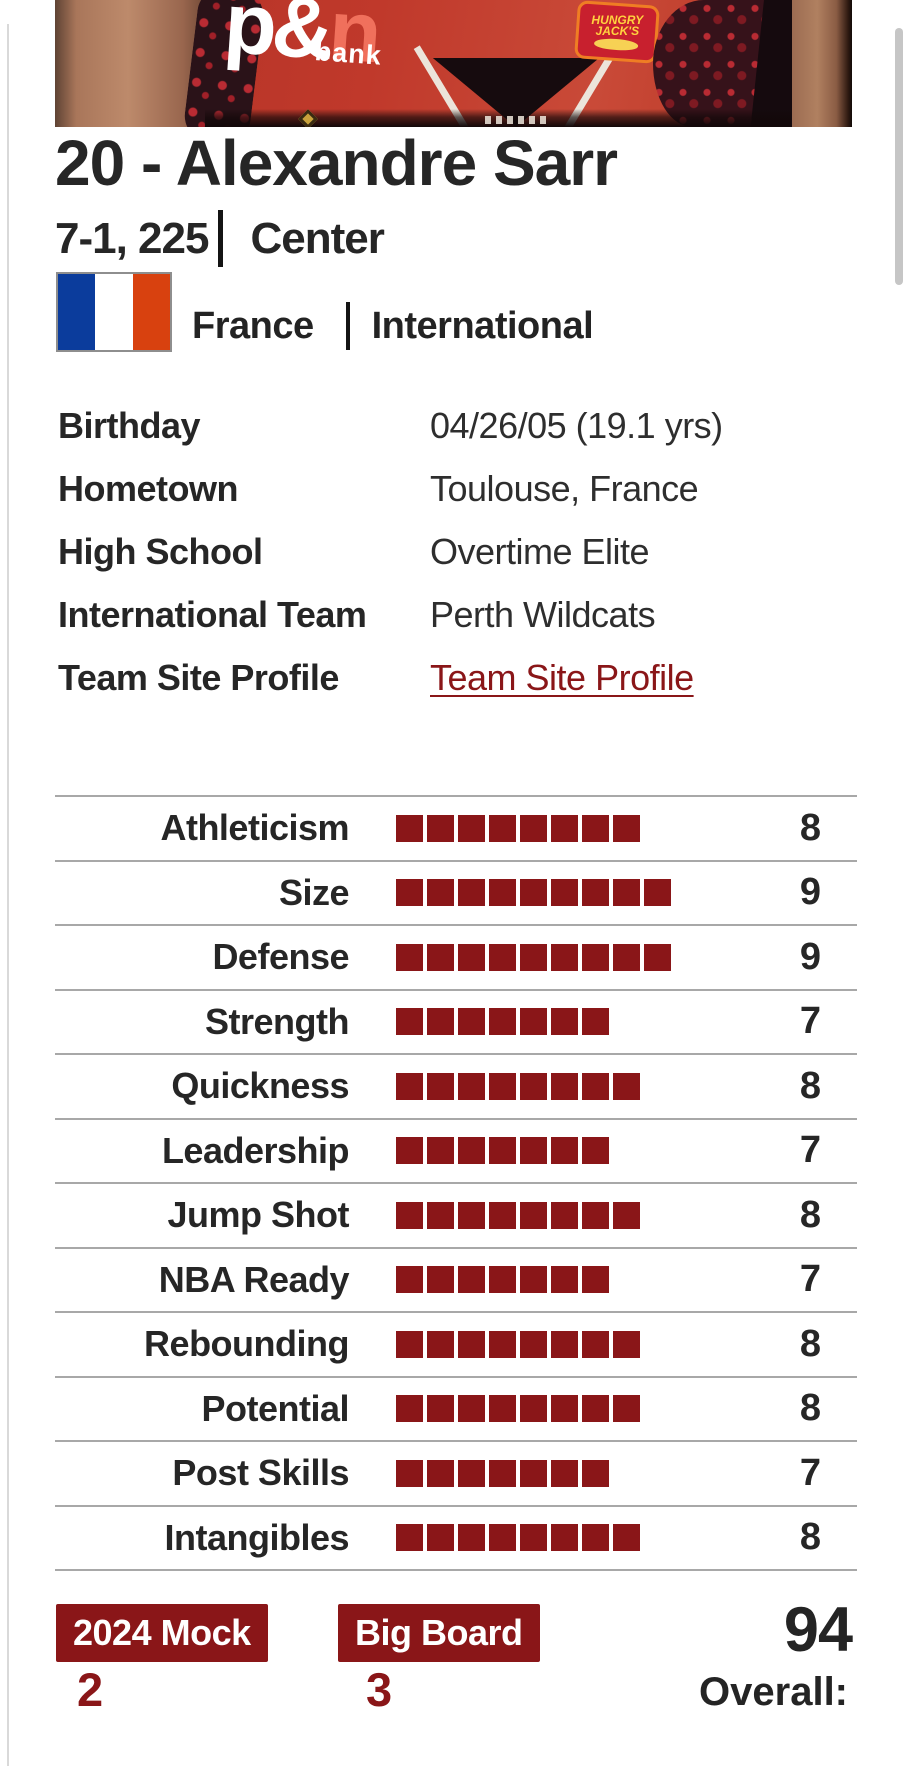  What do you see at coordinates (517, 120) in the screenshot?
I see `jersey-small-text` at bounding box center [517, 120].